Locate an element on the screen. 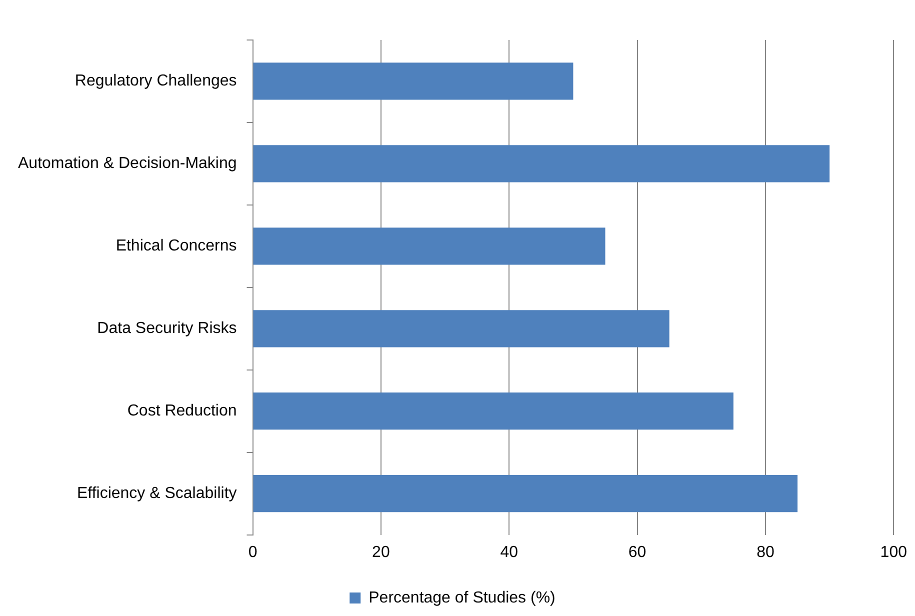 The height and width of the screenshot is (616, 915). y-tick-label: Cost Reduction is located at coordinates (182, 411).